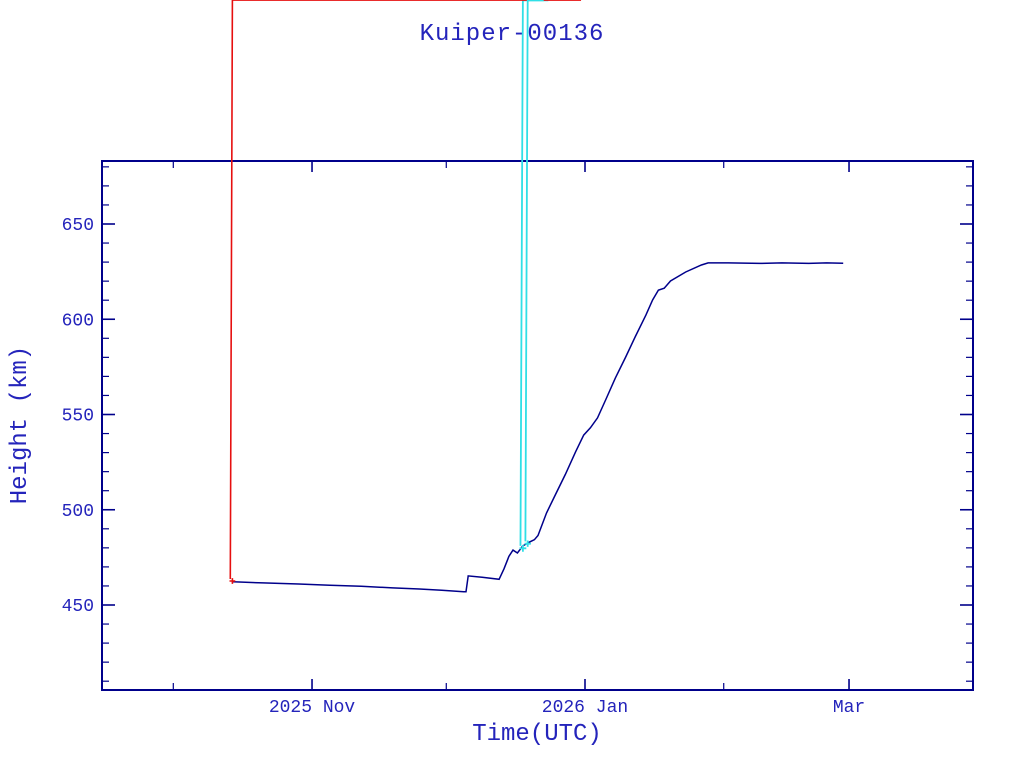 Image resolution: width=1024 pixels, height=768 pixels. What do you see at coordinates (78, 417) in the screenshot?
I see `y-tick-label: 550` at bounding box center [78, 417].